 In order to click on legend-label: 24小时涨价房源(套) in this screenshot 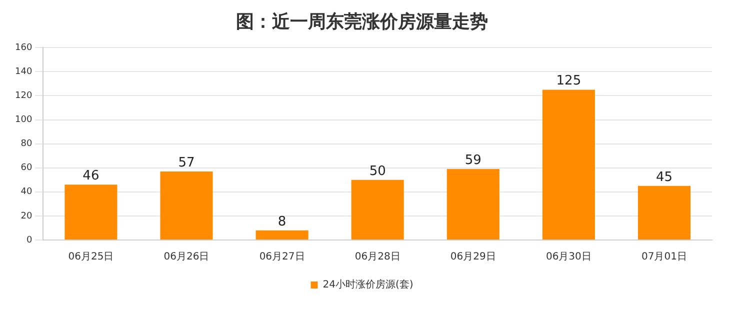, I will do `click(368, 284)`.